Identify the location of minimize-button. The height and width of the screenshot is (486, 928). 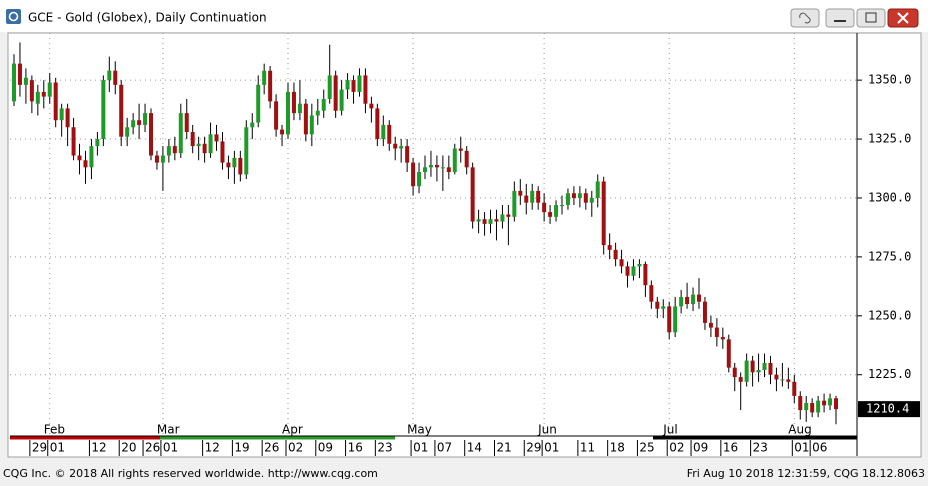
(840, 18).